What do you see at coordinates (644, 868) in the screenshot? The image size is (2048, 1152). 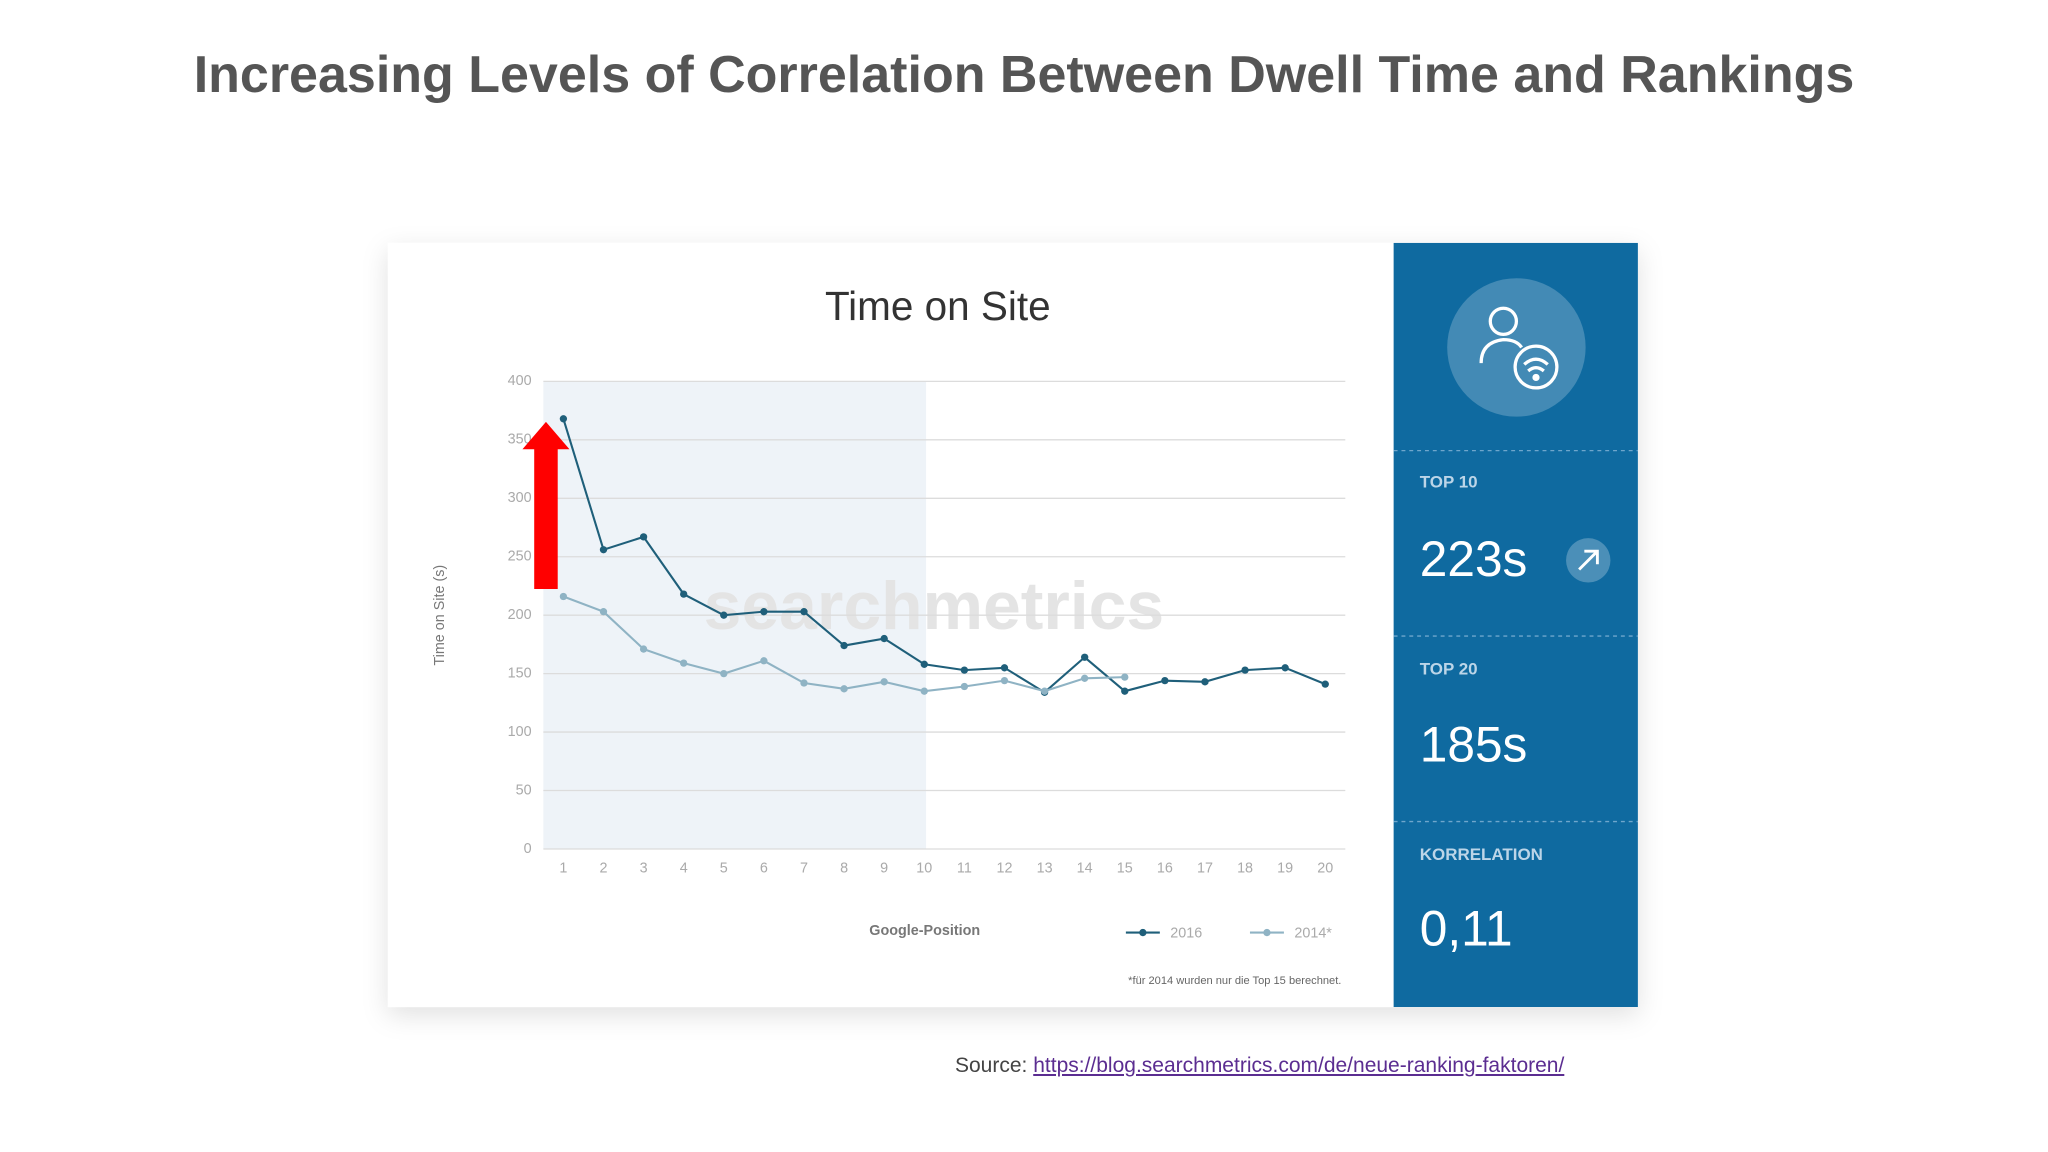 I see `x-tick-label: 3` at bounding box center [644, 868].